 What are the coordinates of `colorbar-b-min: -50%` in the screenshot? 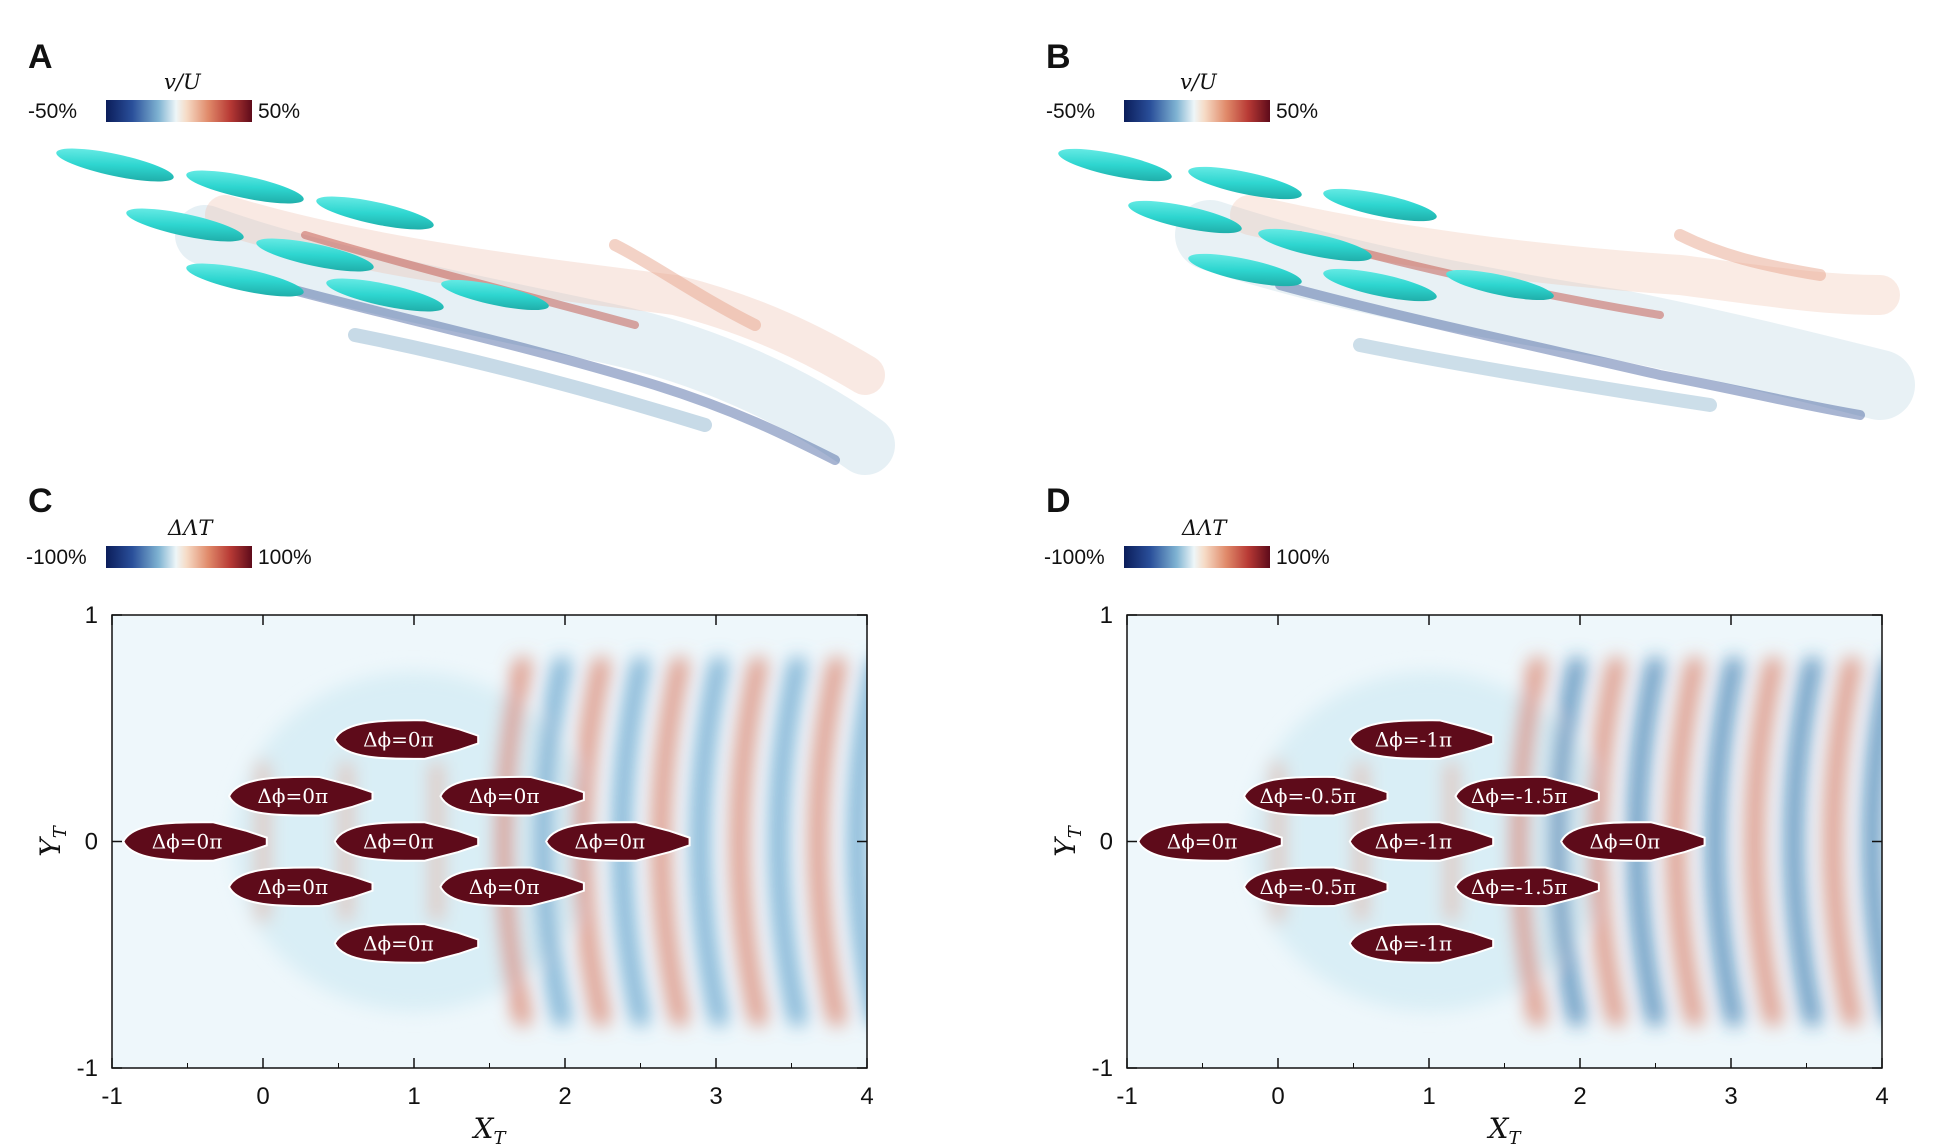 It's located at (1071, 111).